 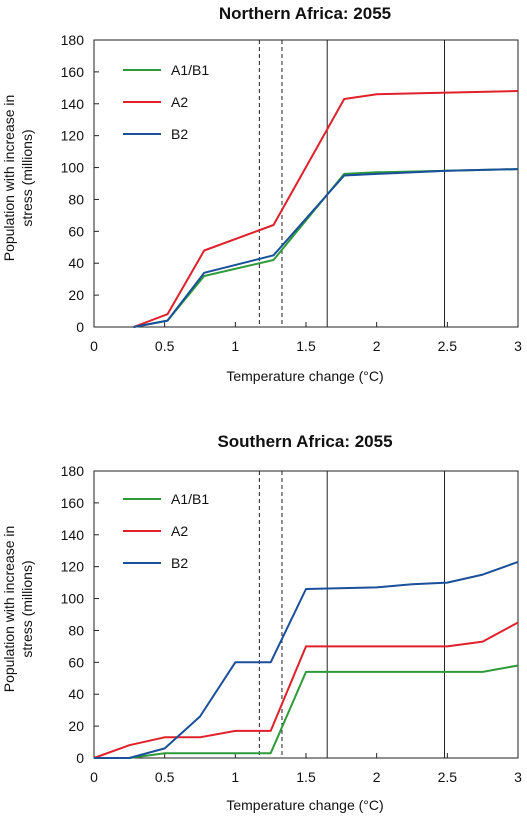 What do you see at coordinates (304, 441) in the screenshot?
I see `chart-title: Southern Africa: 2055` at bounding box center [304, 441].